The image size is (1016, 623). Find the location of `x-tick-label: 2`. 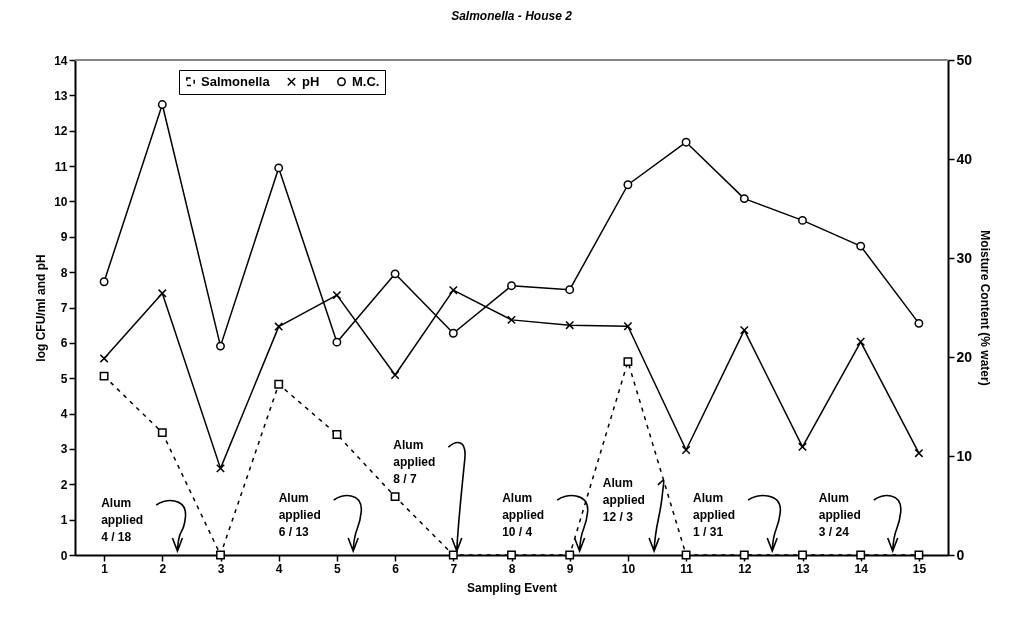

x-tick-label: 2 is located at coordinates (163, 568).